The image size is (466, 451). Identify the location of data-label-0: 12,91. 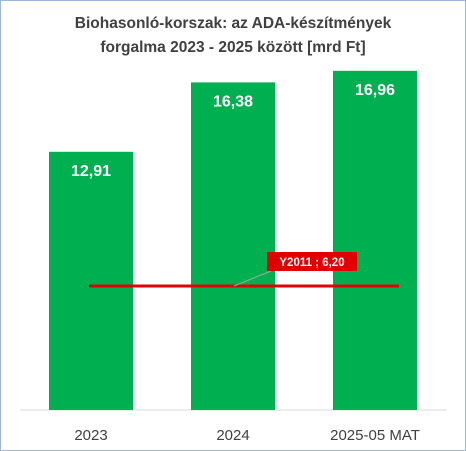
(91, 171).